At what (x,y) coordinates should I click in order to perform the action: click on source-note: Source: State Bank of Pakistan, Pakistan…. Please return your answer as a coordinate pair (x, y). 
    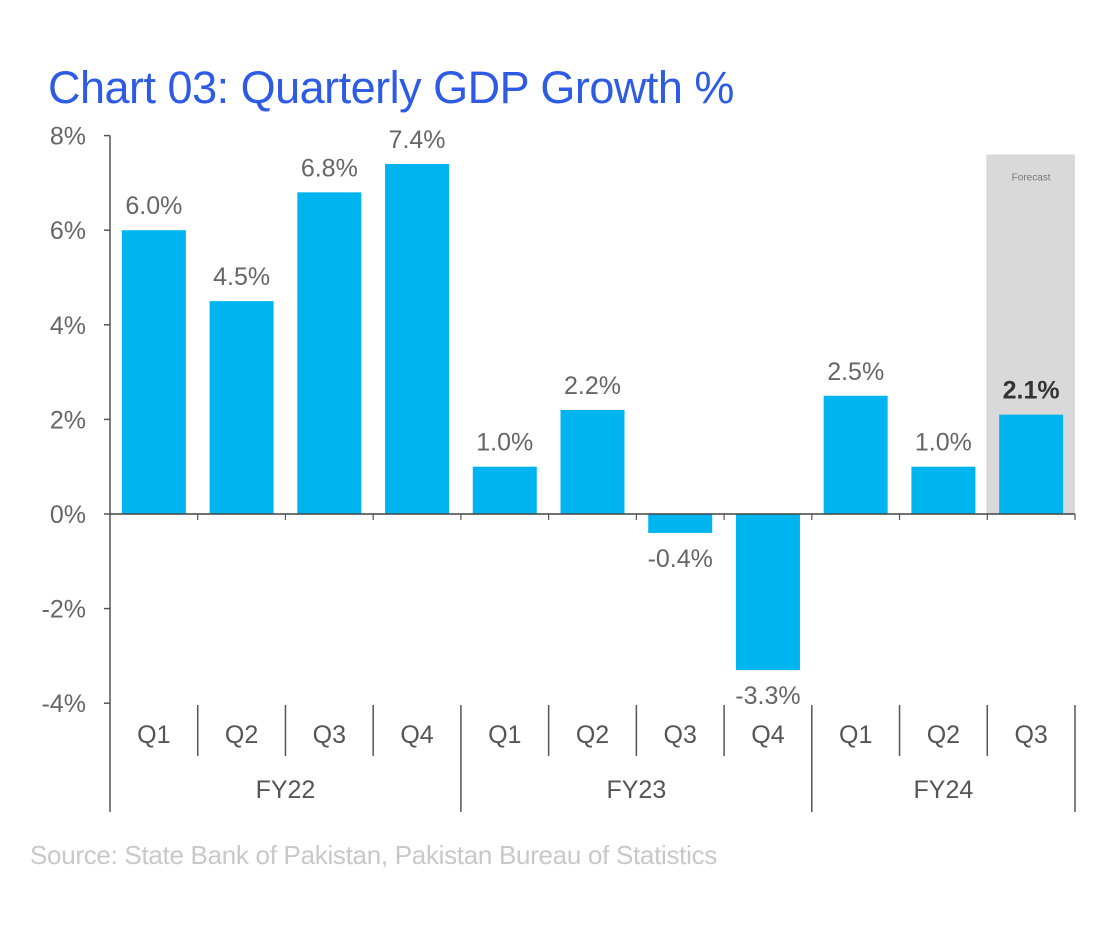
    Looking at the image, I should click on (373, 855).